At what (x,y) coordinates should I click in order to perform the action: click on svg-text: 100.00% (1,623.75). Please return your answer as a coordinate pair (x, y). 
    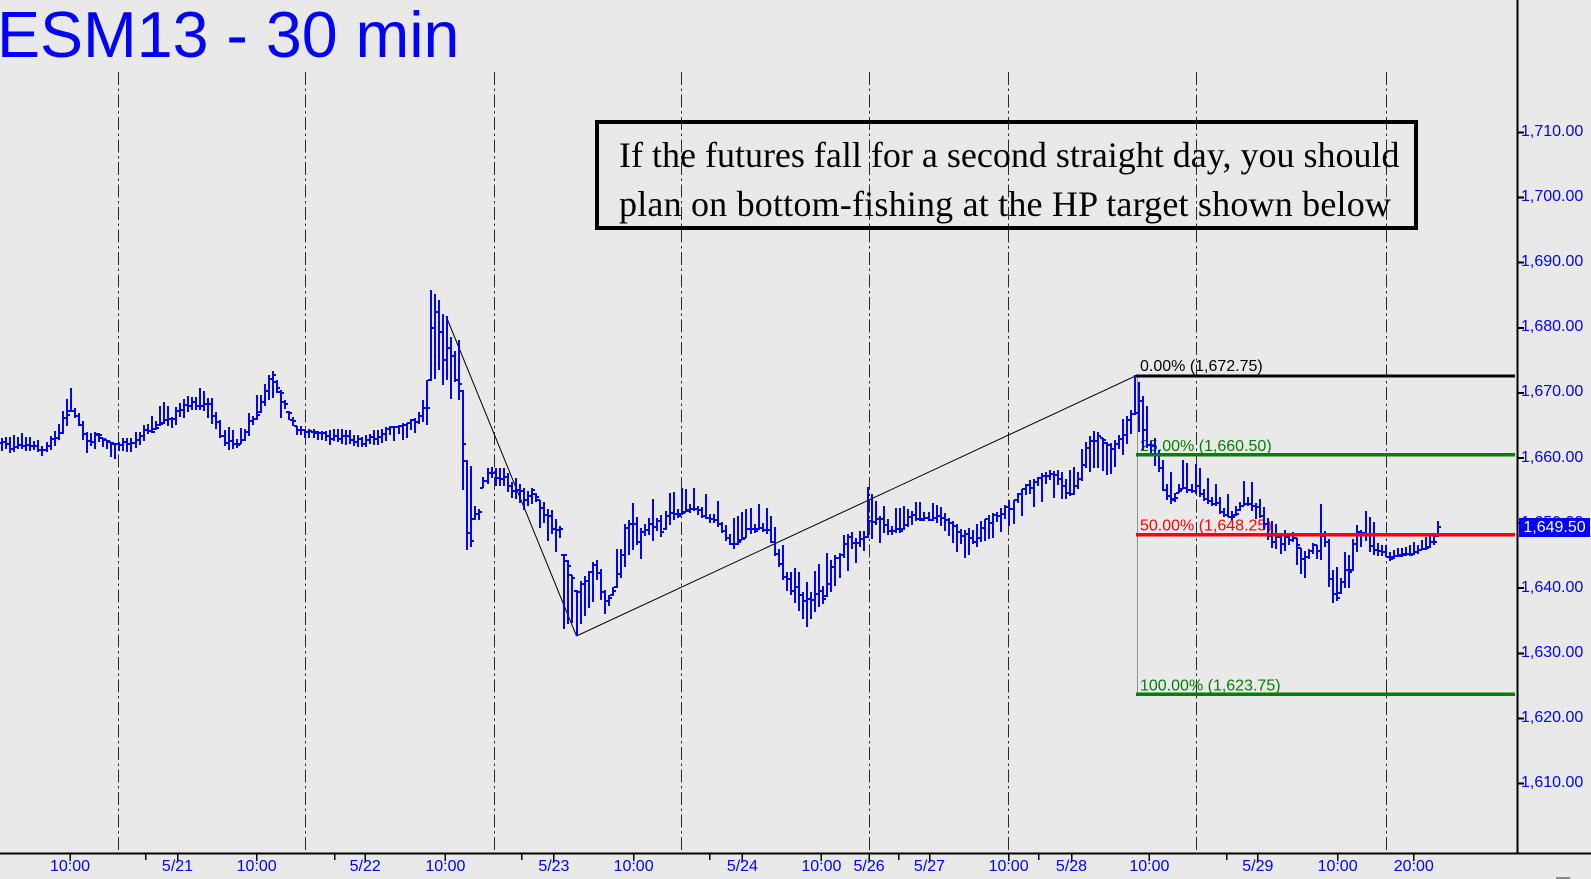
    Looking at the image, I should click on (1210, 686).